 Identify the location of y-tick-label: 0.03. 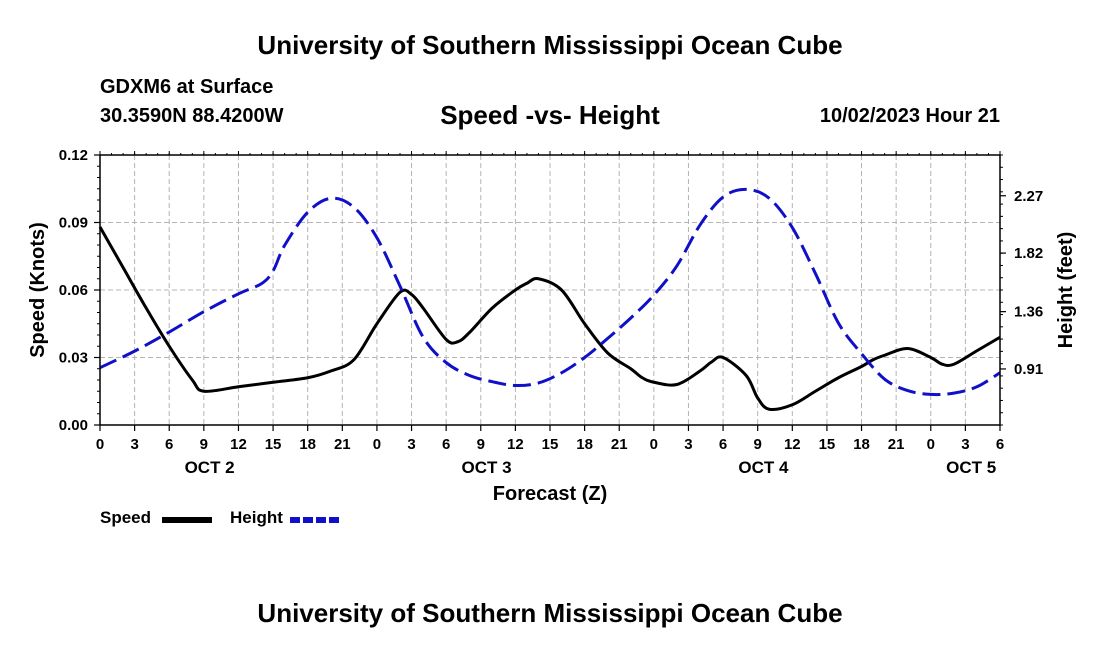
(73, 358).